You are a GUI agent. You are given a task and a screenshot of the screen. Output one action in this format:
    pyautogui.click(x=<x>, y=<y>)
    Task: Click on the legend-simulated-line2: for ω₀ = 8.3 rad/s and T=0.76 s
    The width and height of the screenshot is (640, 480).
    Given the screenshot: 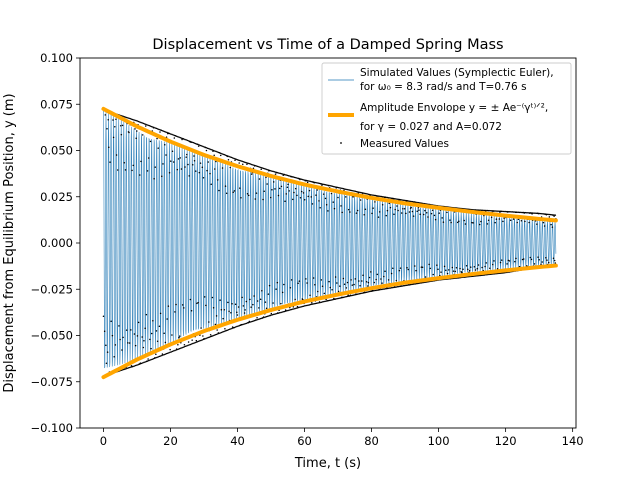 What is the action you would take?
    pyautogui.click(x=443, y=87)
    